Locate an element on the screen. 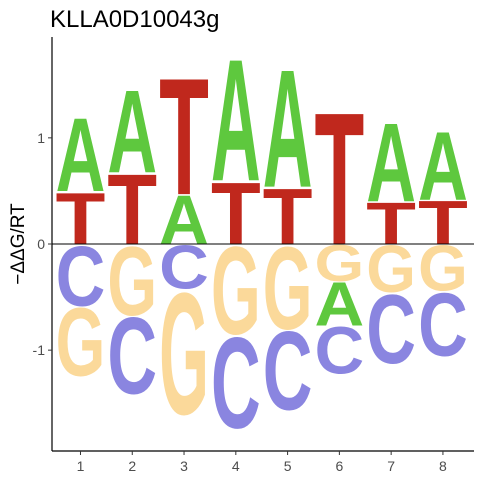  y-tick-label: -1 is located at coordinates (39, 350).